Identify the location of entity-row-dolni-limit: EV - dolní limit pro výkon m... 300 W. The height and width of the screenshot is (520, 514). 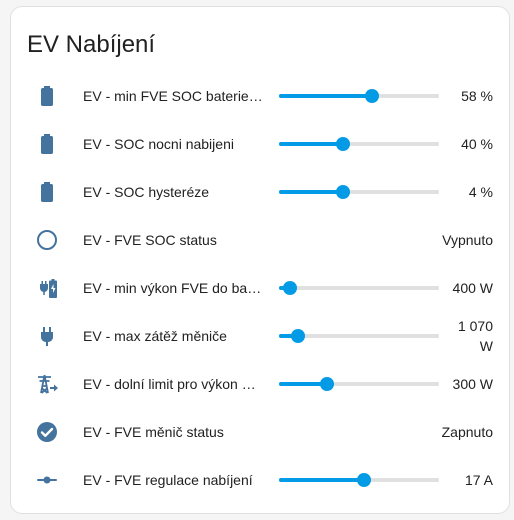
(260, 384).